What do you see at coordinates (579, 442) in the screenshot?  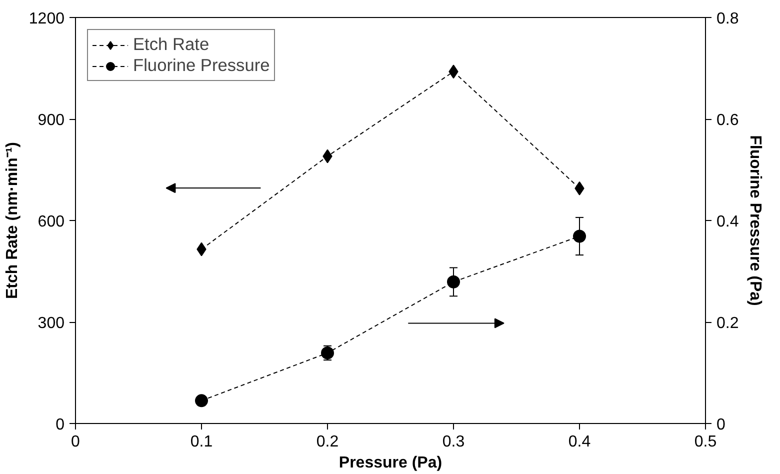 I see `x-tick-label: 0.4` at bounding box center [579, 442].